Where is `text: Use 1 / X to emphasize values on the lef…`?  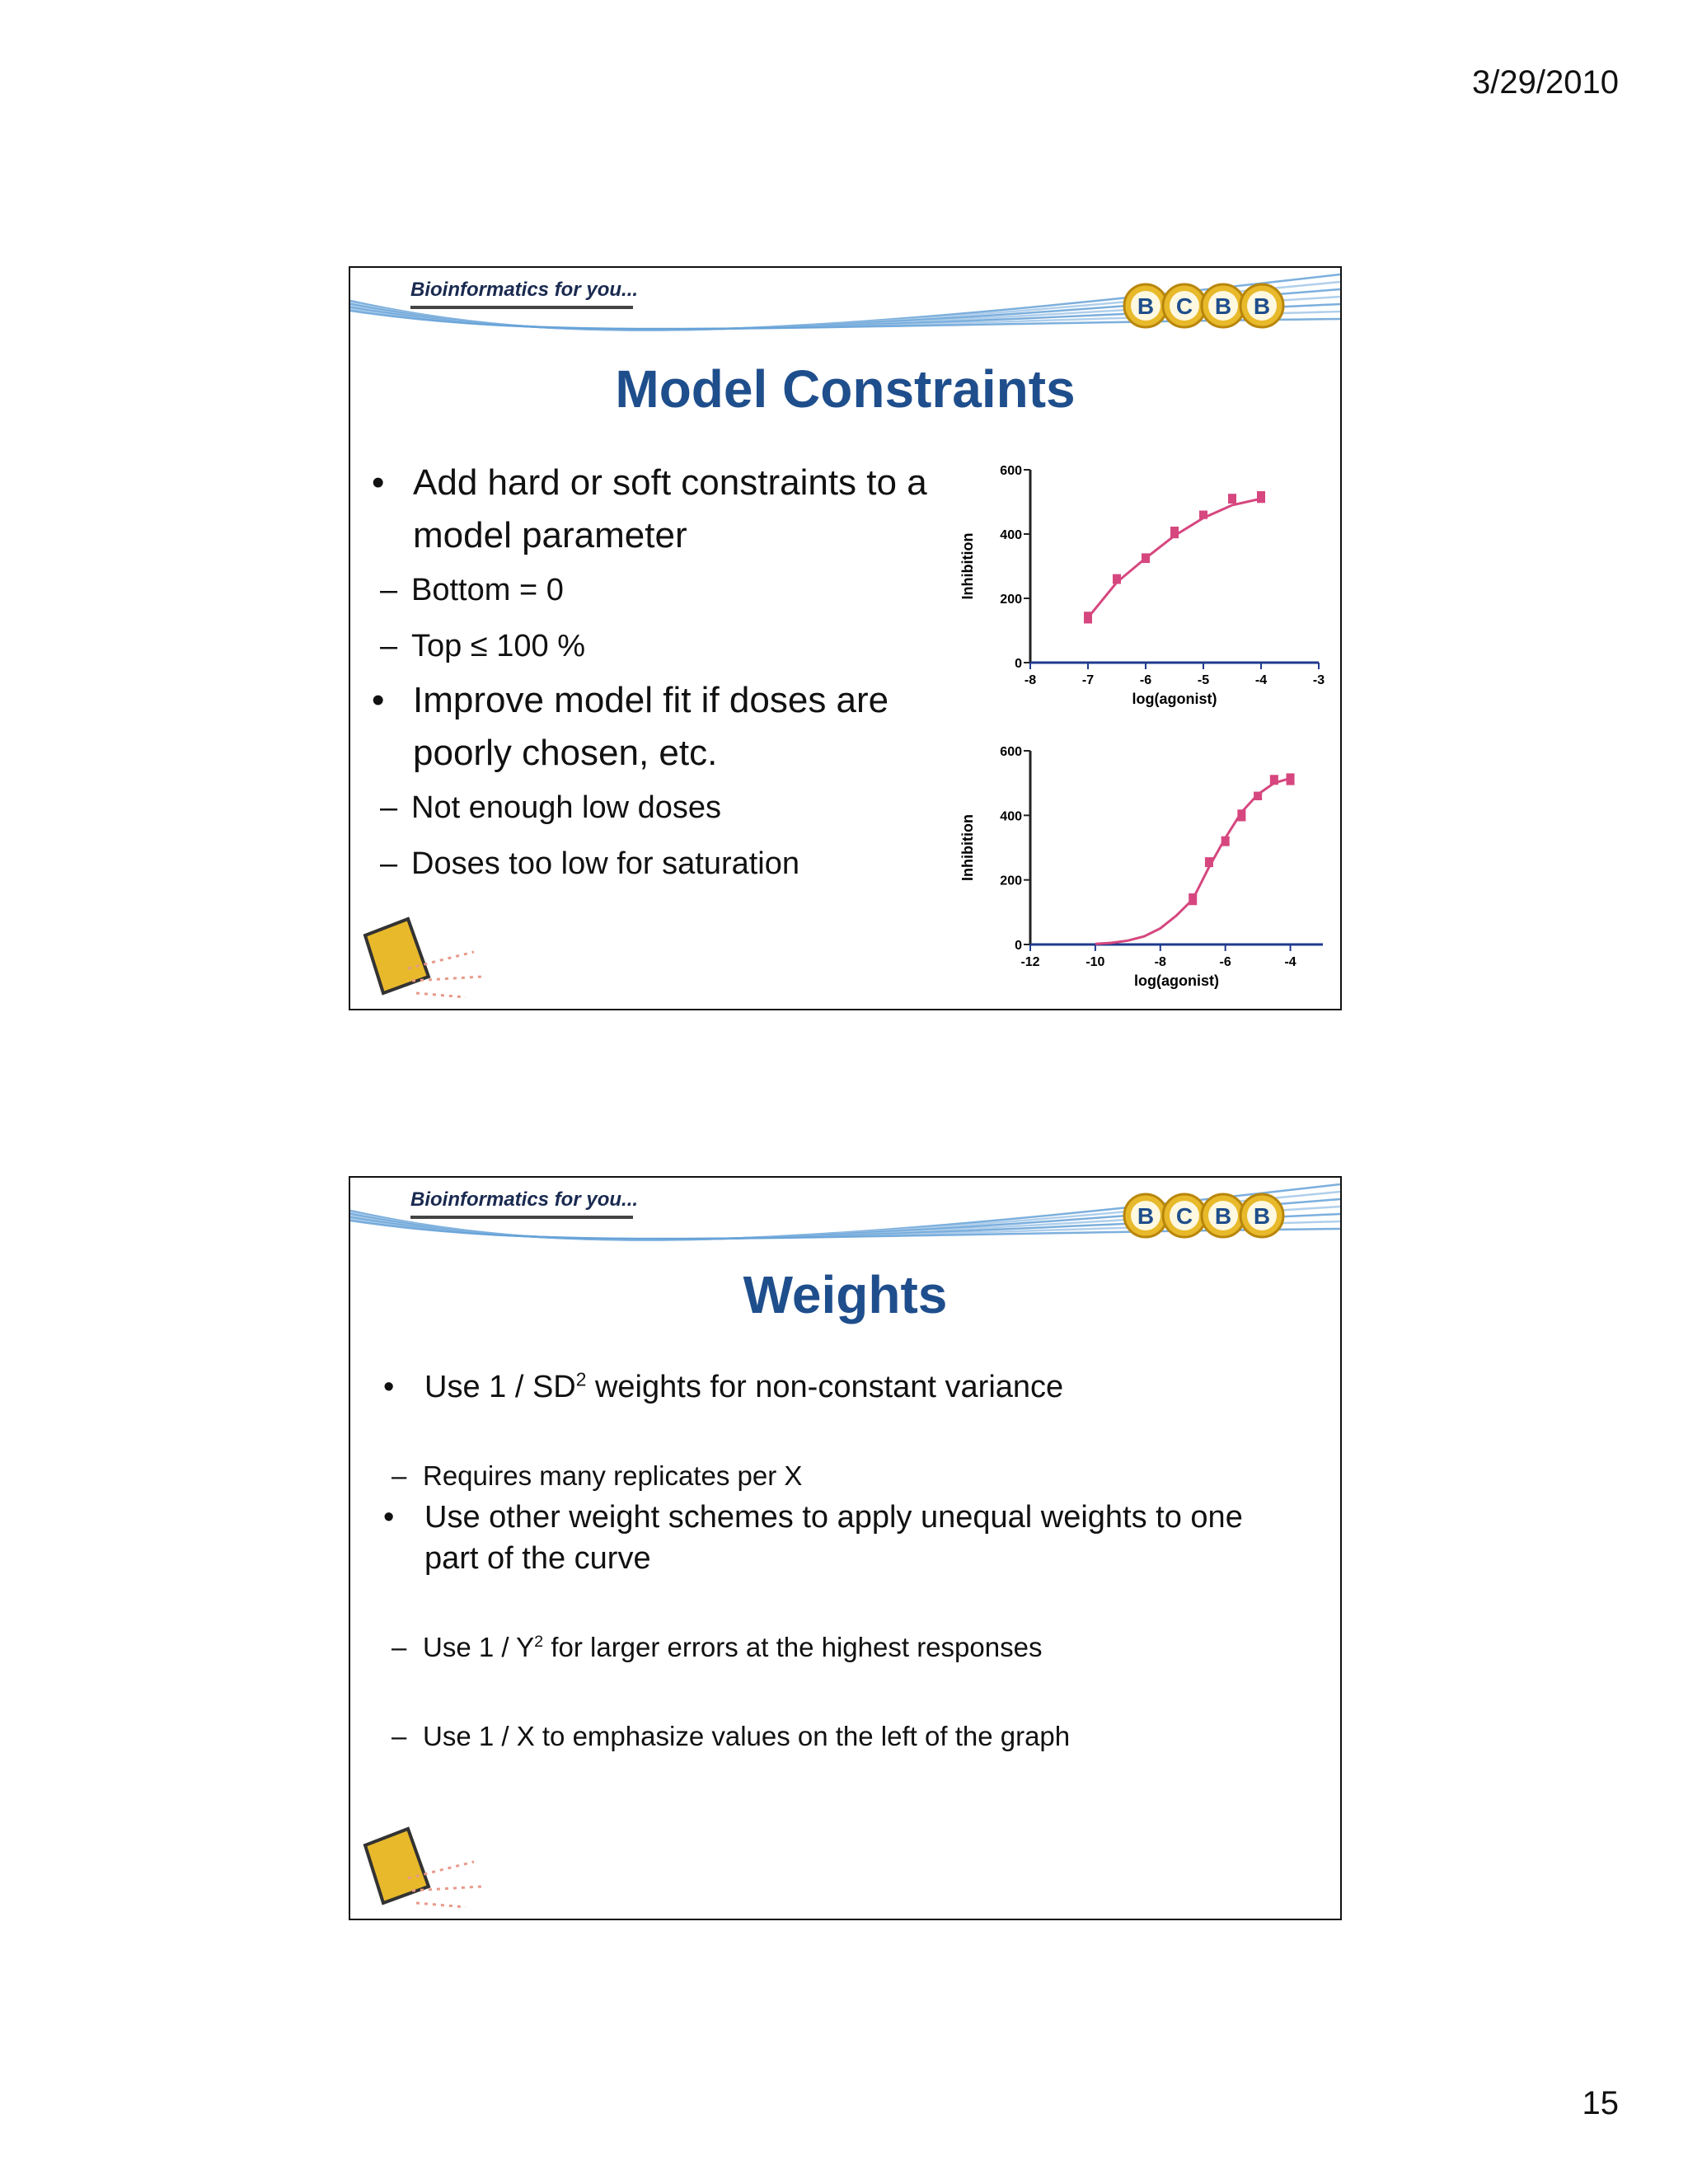 text: Use 1 / X to emphasize values on the lef… is located at coordinates (747, 1736).